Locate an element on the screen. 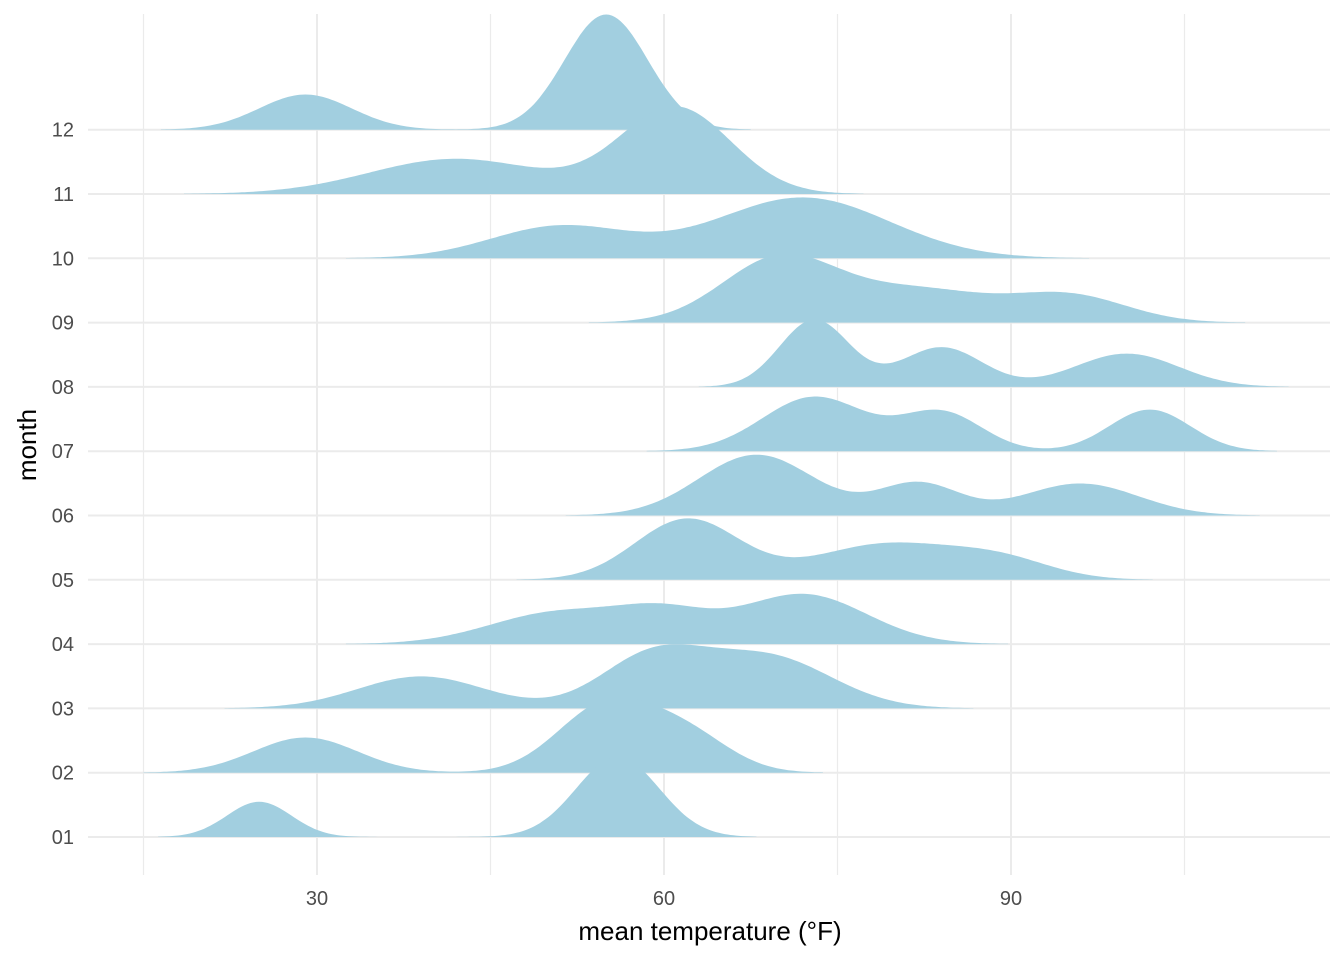 This screenshot has height=960, width=1344. y-tick-label: 06 is located at coordinates (63, 517).